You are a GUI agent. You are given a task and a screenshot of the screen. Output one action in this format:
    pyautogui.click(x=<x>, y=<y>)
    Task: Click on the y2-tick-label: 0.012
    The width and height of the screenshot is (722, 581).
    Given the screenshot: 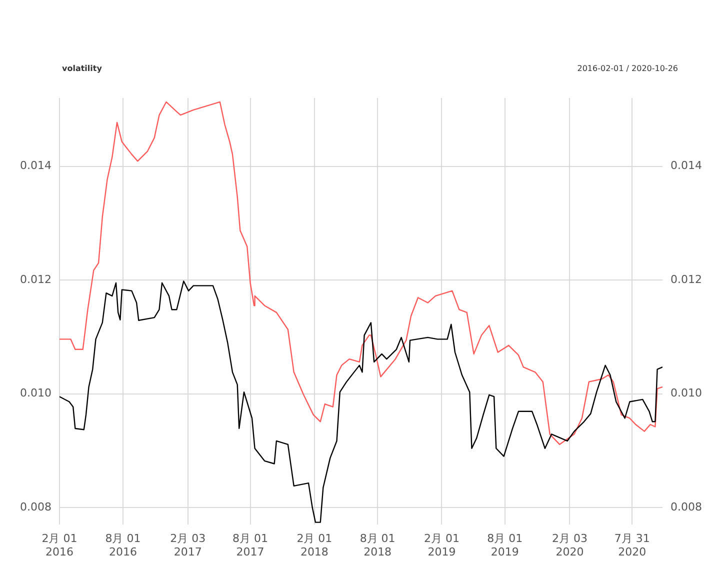 What is the action you would take?
    pyautogui.click(x=686, y=279)
    